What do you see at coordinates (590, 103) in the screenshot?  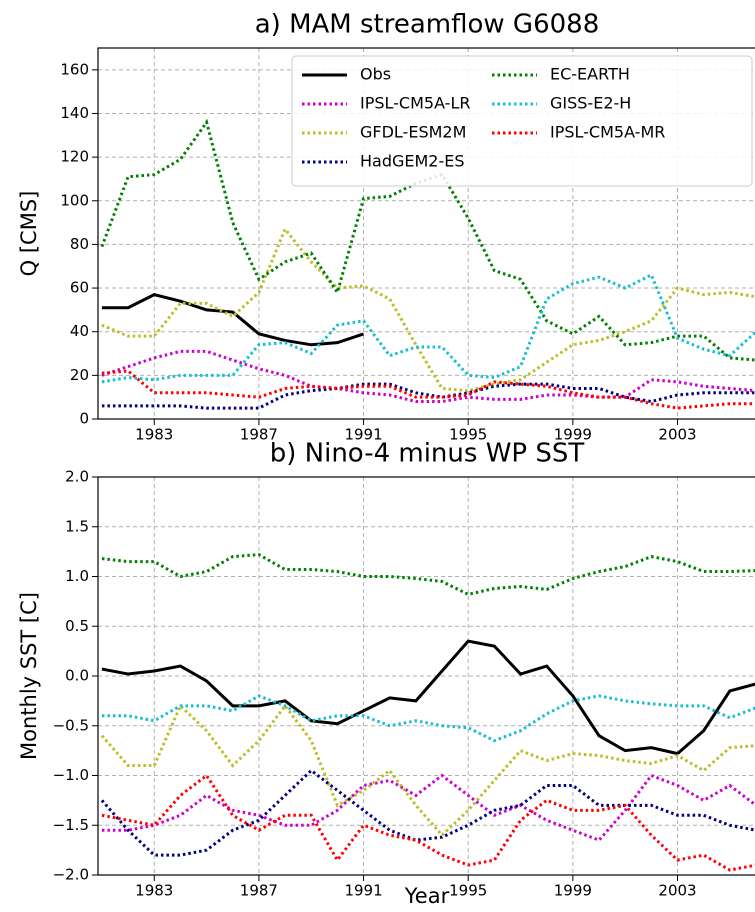 I see `legend-label: GISS-E2-H` at bounding box center [590, 103].